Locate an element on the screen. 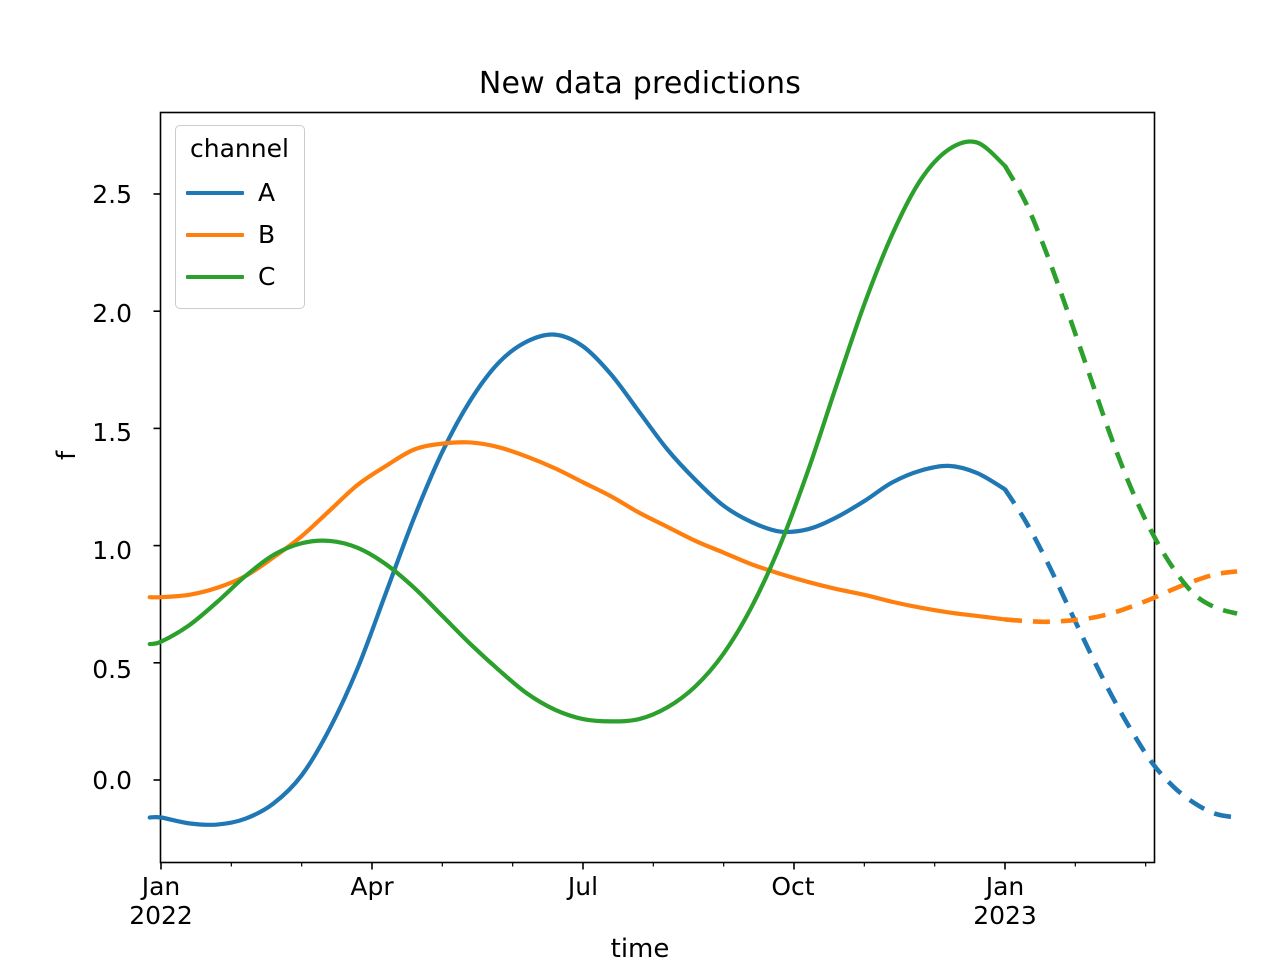  x-tick-label-jan-2022: Jan 2022 is located at coordinates (161, 901).